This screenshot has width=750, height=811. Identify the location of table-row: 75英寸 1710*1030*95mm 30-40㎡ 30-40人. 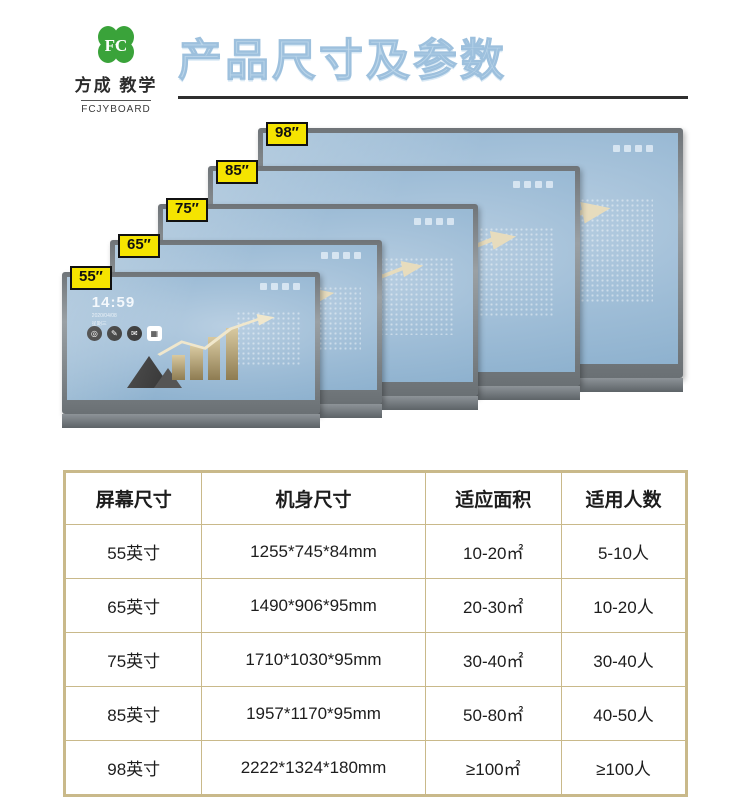
(375, 659).